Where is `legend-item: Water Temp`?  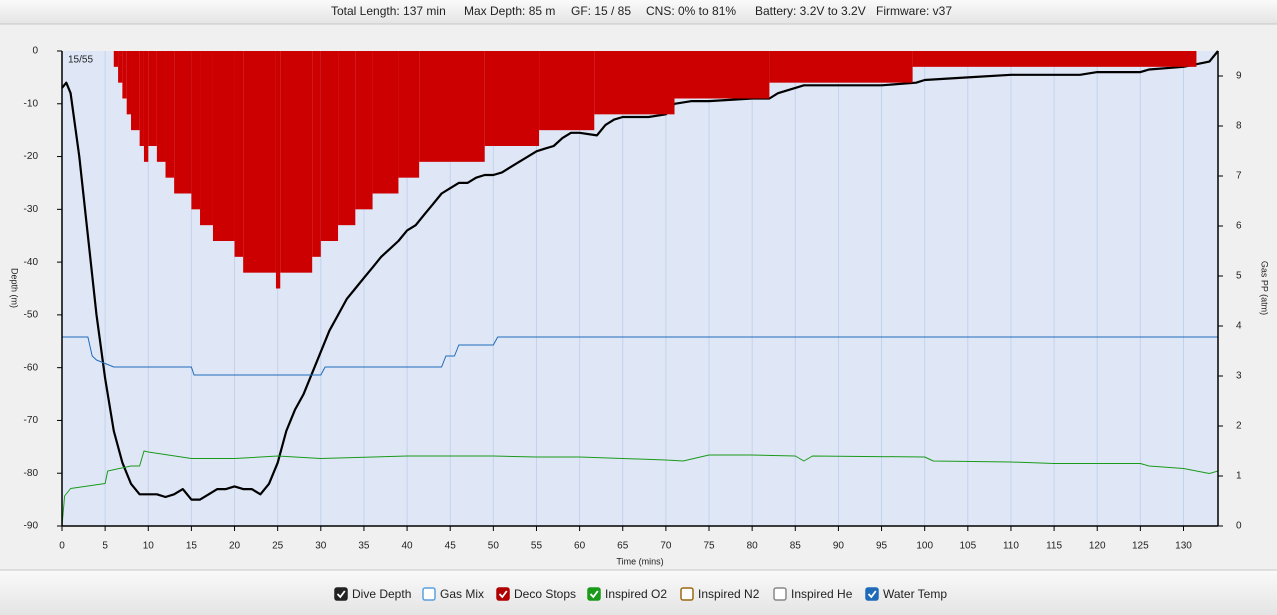
legend-item: Water Temp is located at coordinates (906, 594).